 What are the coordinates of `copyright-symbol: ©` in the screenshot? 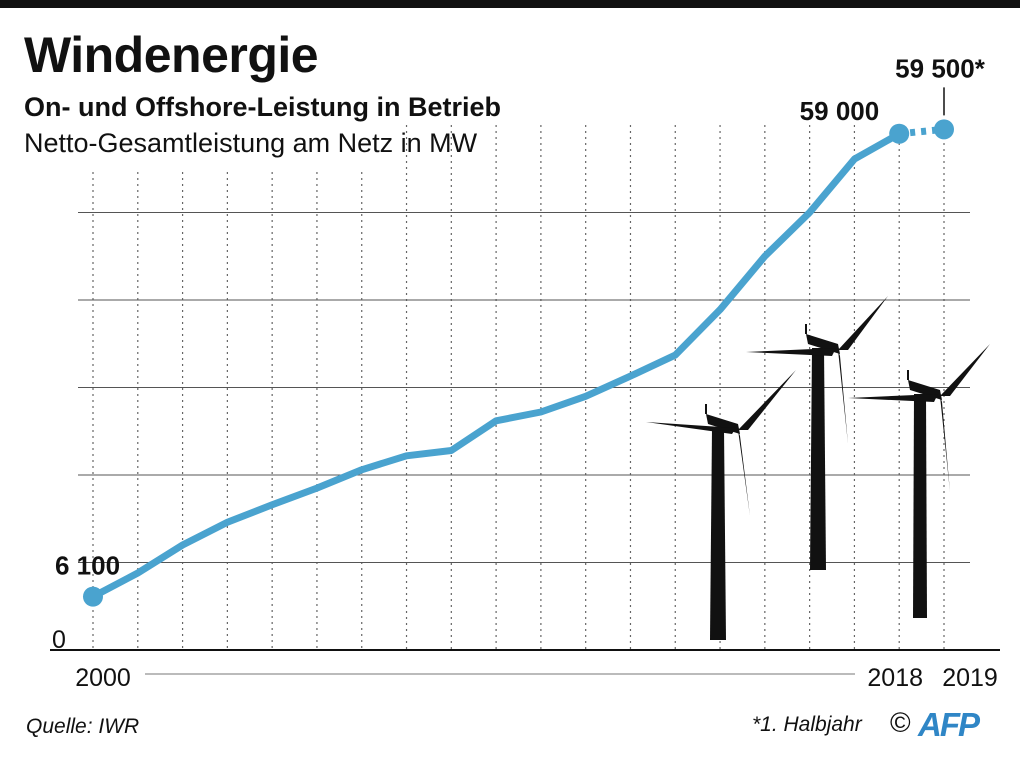 It's located at (900, 722).